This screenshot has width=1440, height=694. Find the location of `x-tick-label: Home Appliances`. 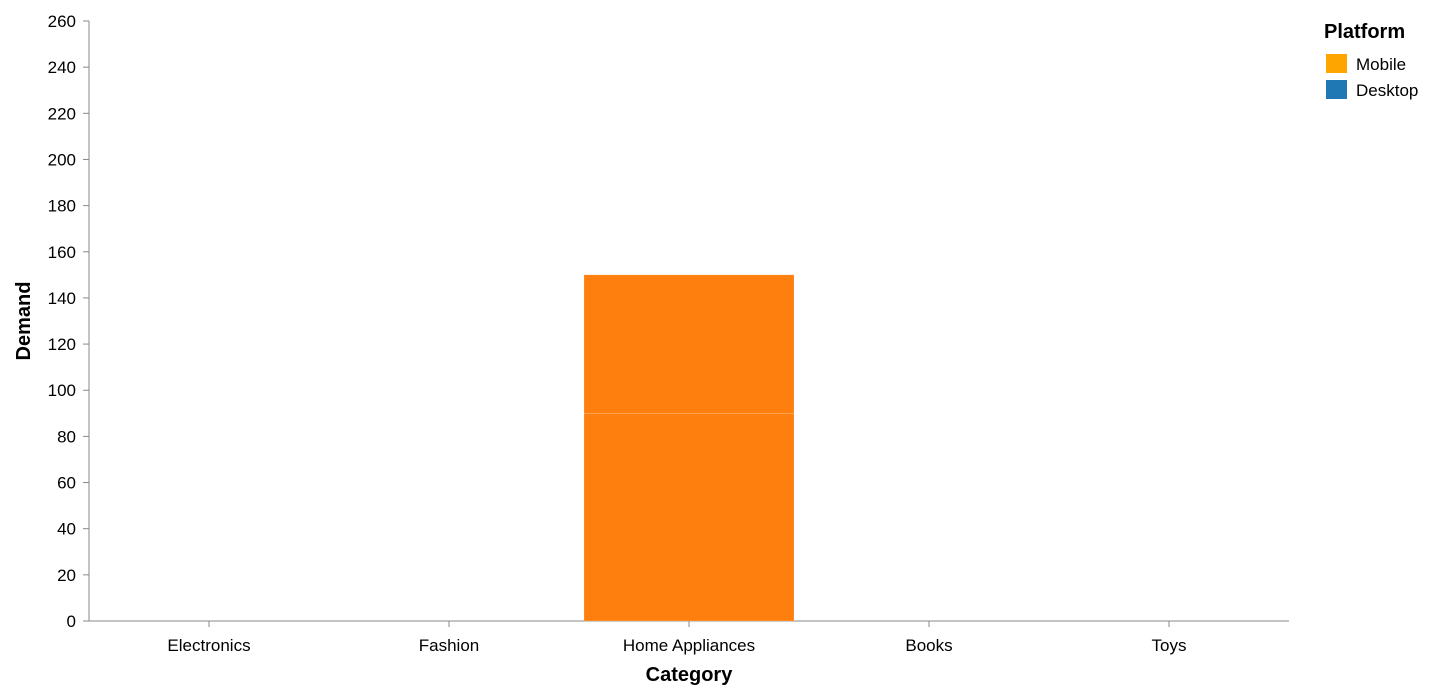

x-tick-label: Home Appliances is located at coordinates (689, 645).